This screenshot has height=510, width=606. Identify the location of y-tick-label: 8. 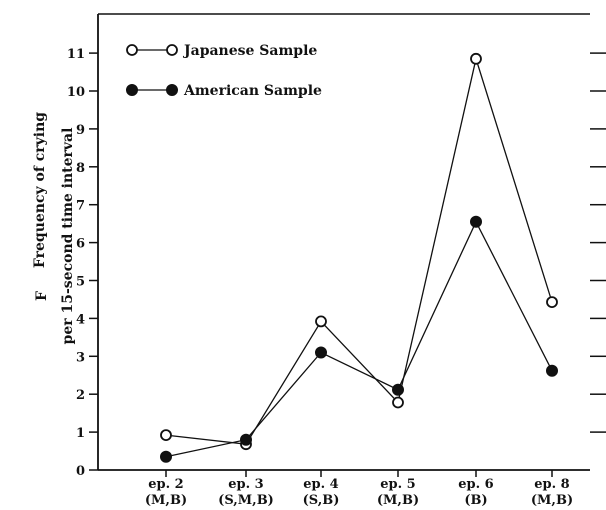
(80, 168).